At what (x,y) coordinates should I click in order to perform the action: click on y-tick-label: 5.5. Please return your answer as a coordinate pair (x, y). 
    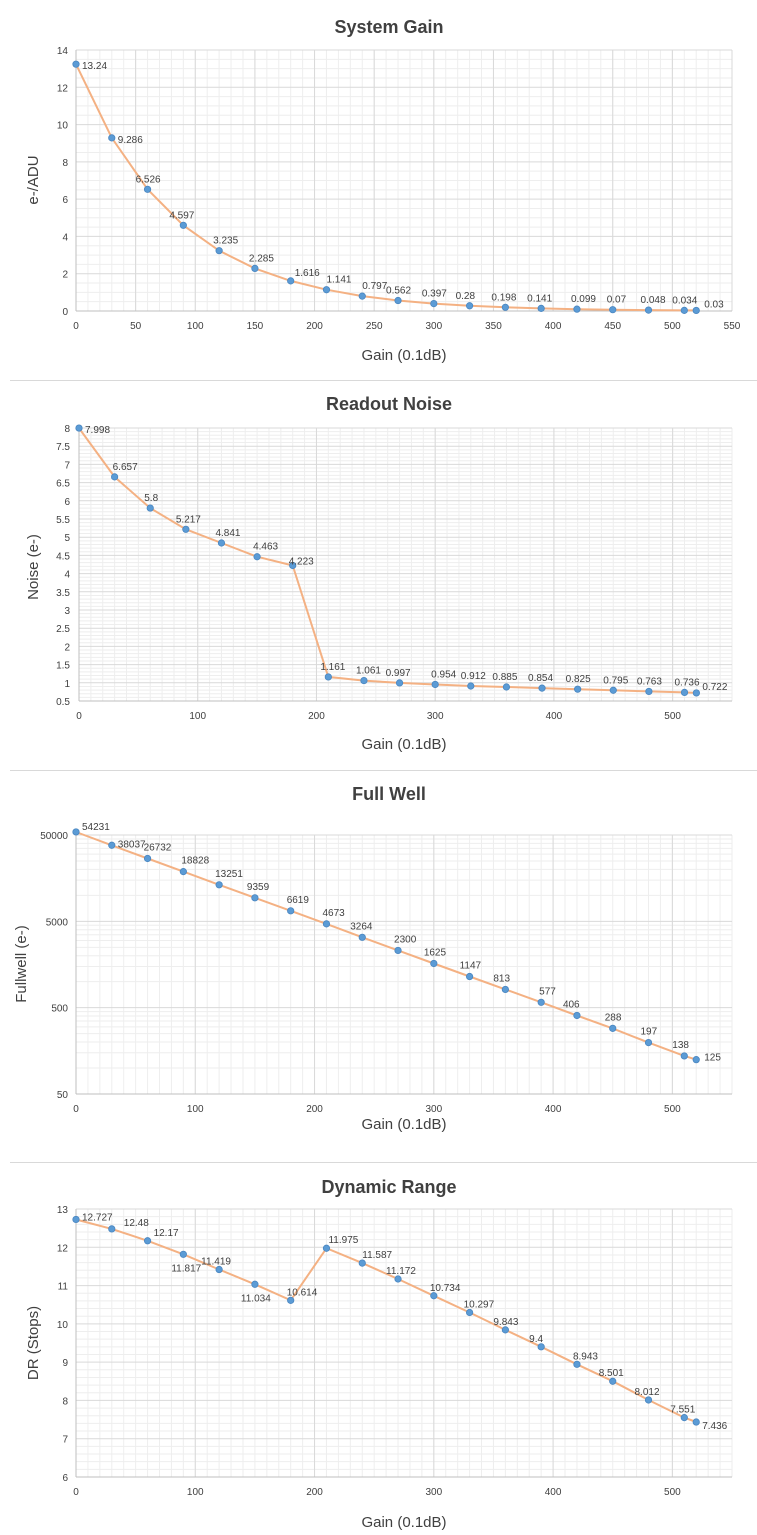
    Looking at the image, I should click on (63, 520).